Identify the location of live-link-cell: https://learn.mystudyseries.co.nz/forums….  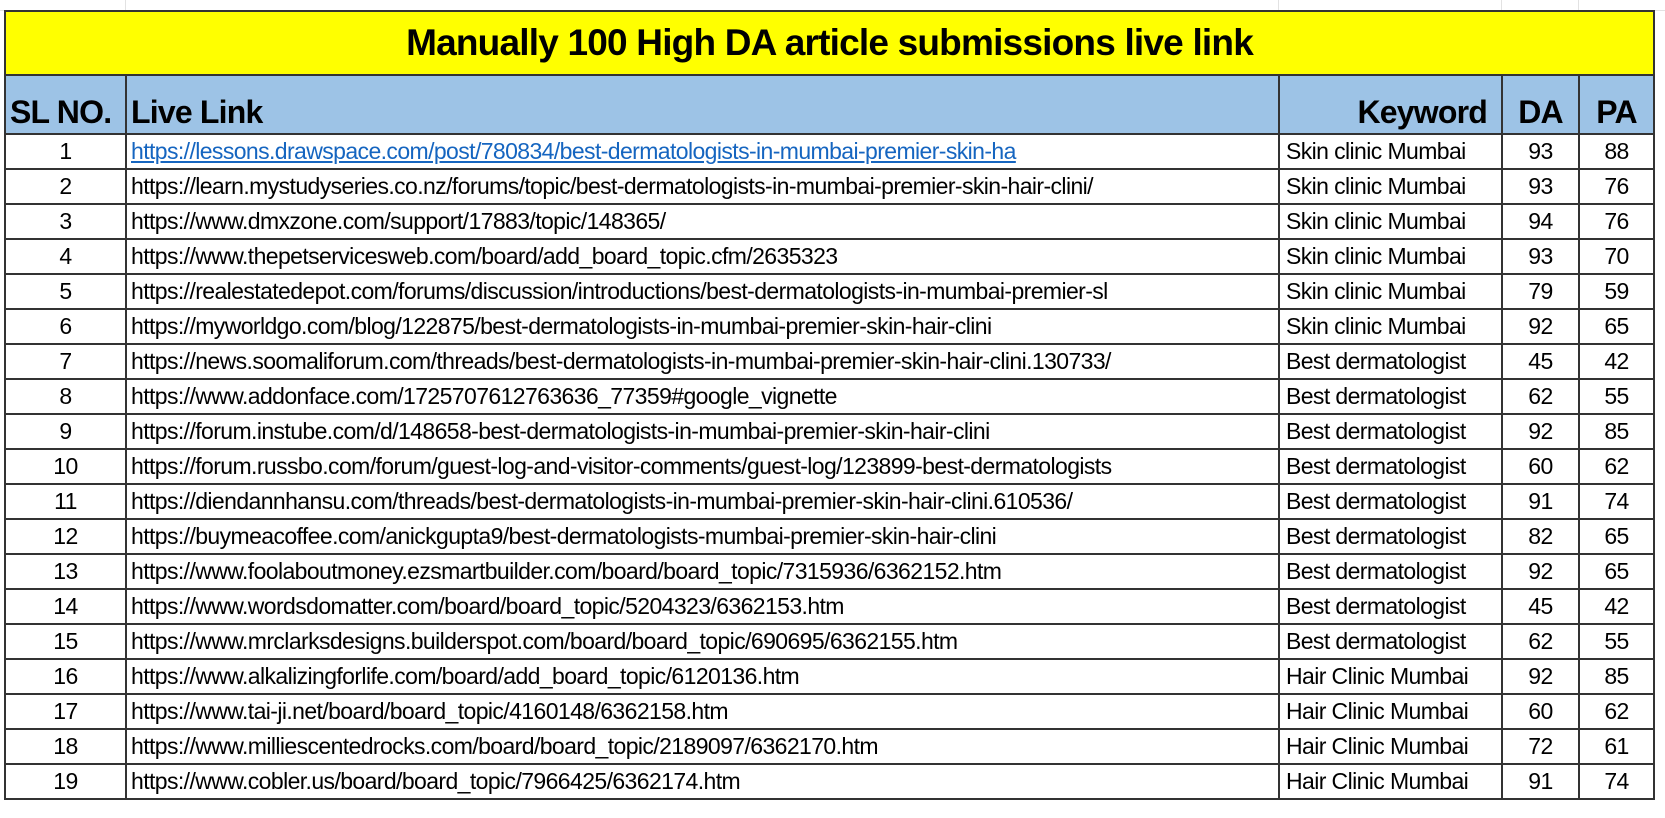
(702, 186).